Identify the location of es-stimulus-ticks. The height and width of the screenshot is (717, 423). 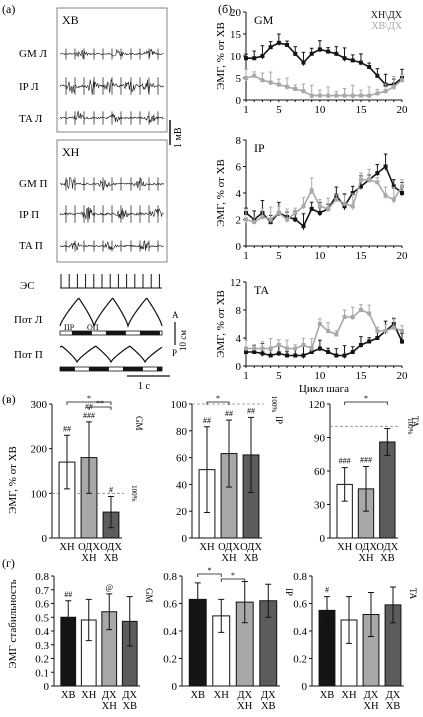
(111, 281).